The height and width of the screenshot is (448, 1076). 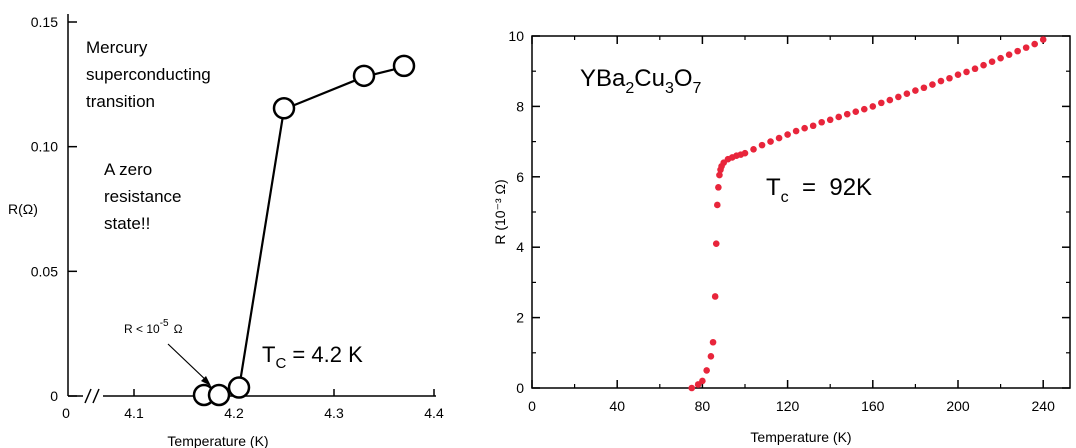 What do you see at coordinates (142, 196) in the screenshot?
I see `zero-note-line-2: resistance` at bounding box center [142, 196].